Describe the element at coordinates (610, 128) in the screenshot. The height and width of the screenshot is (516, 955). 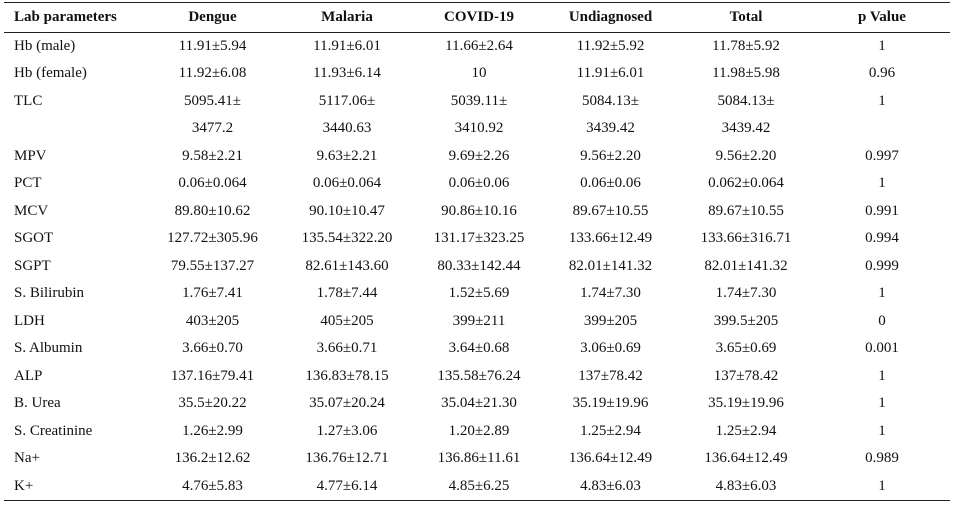
I see `cell-undiagnosed: 3439.42` at that location.